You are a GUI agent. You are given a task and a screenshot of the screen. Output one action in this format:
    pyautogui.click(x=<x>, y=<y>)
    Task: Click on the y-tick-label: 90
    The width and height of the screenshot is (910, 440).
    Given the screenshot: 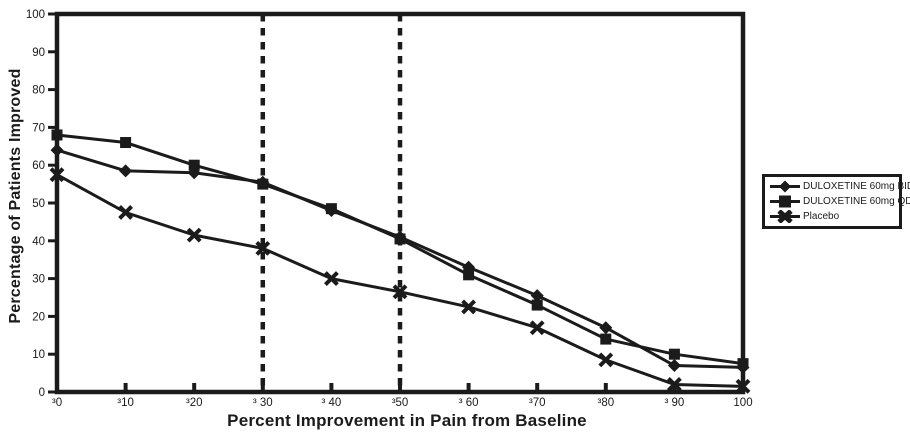 What is the action you would take?
    pyautogui.click(x=38, y=53)
    